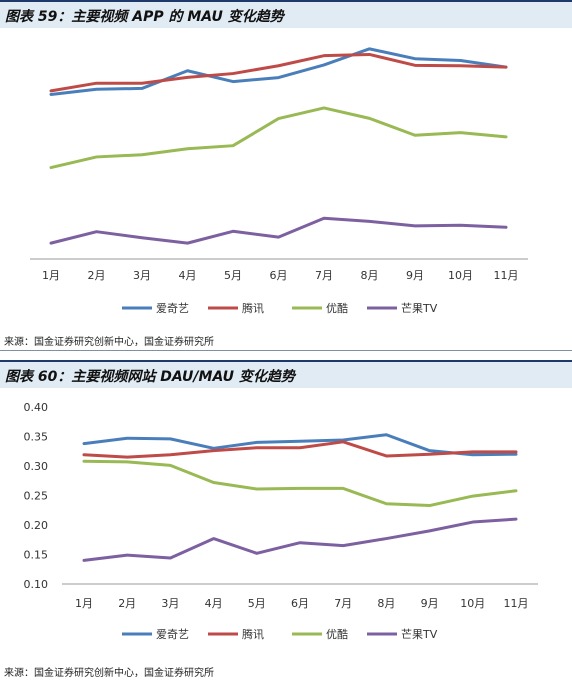 This screenshot has width=572, height=681. Describe the element at coordinates (36, 496) in the screenshot. I see `chart2-y-tick: 0.25` at that location.